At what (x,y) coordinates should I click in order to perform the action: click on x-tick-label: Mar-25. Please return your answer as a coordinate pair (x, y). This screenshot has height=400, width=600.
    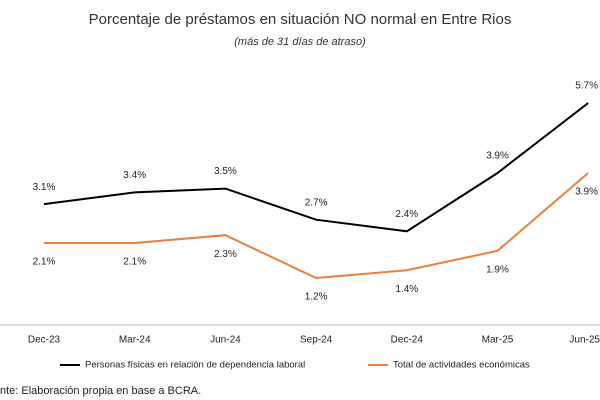
    Looking at the image, I should click on (498, 340).